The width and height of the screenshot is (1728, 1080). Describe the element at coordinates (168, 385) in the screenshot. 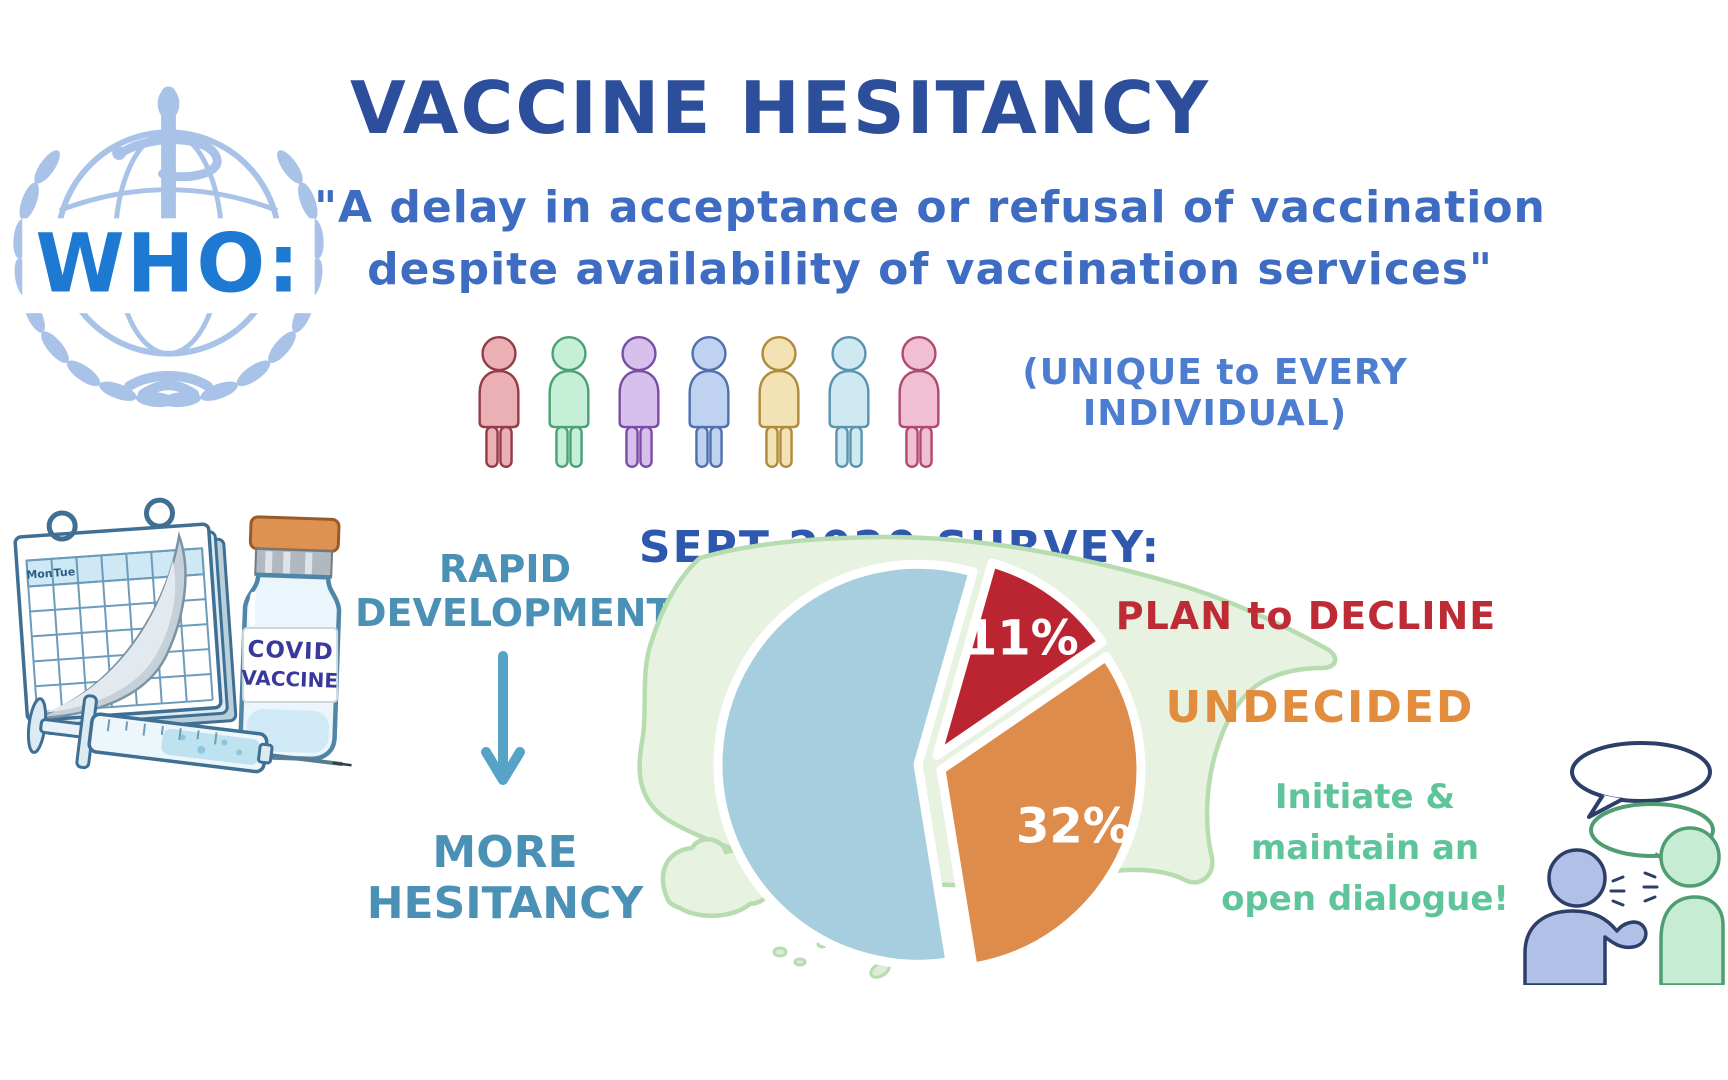

I see `wreath-stems` at that location.